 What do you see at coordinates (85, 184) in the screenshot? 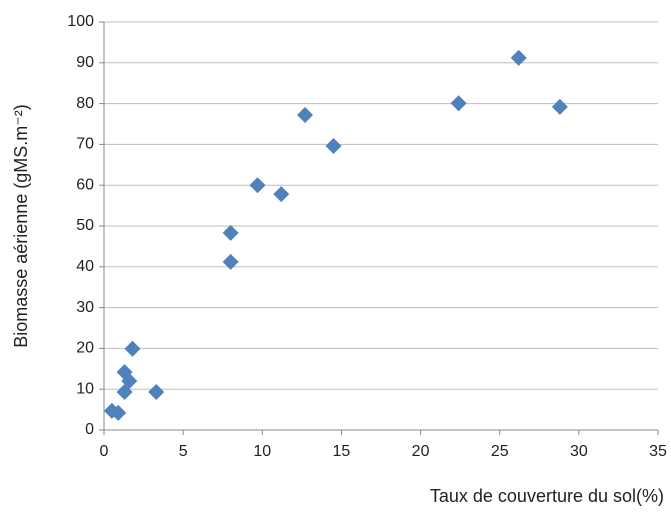
I see `y-tick-label: 60` at bounding box center [85, 184].